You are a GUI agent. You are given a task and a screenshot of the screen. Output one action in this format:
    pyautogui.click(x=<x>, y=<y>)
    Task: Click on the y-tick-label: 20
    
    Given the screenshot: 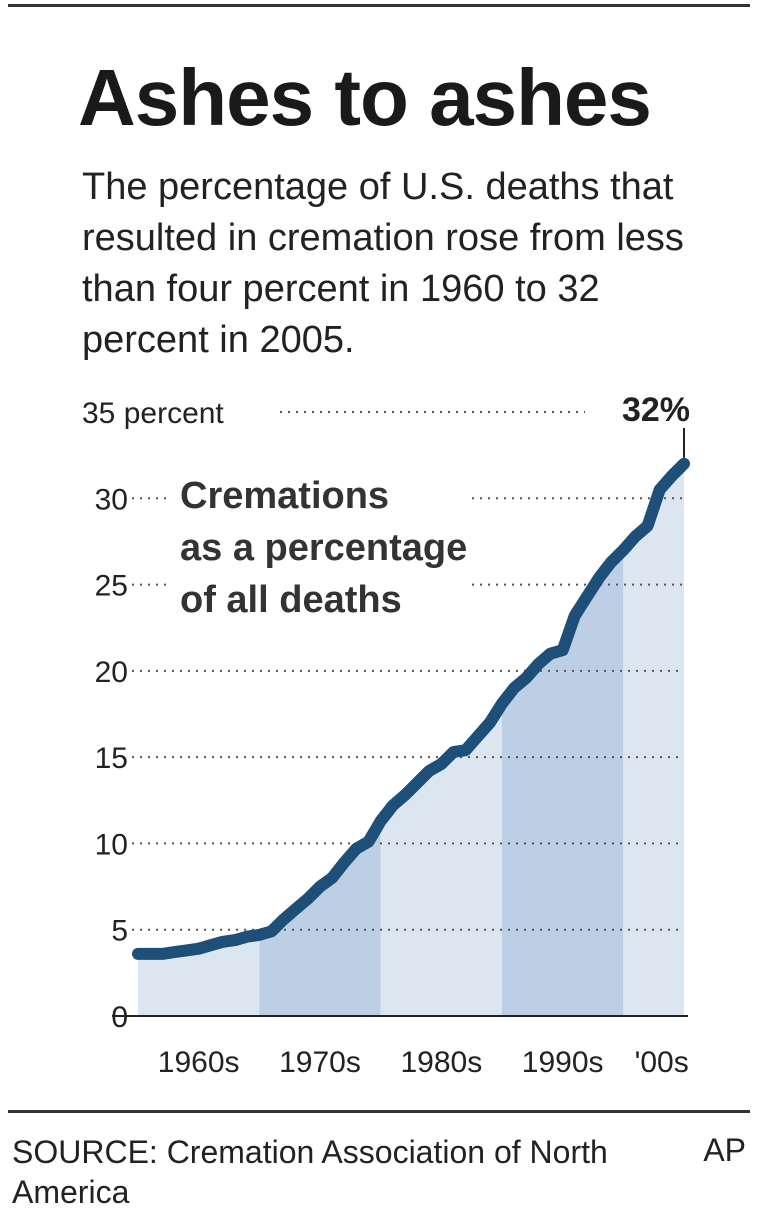 What is the action you would take?
    pyautogui.click(x=111, y=672)
    